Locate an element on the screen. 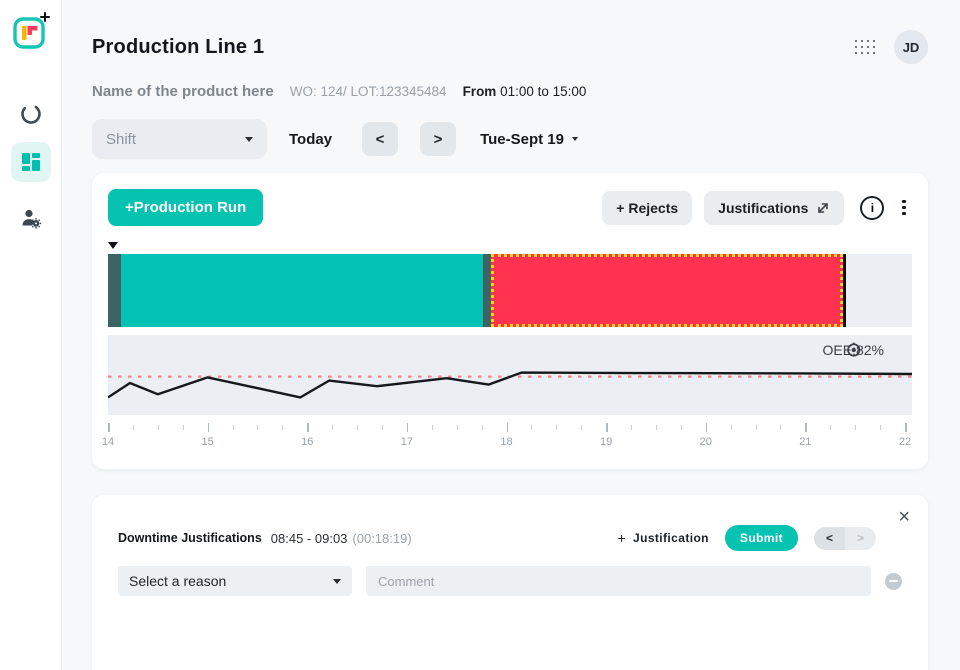  axis-tick-label: 17 is located at coordinates (406, 442).